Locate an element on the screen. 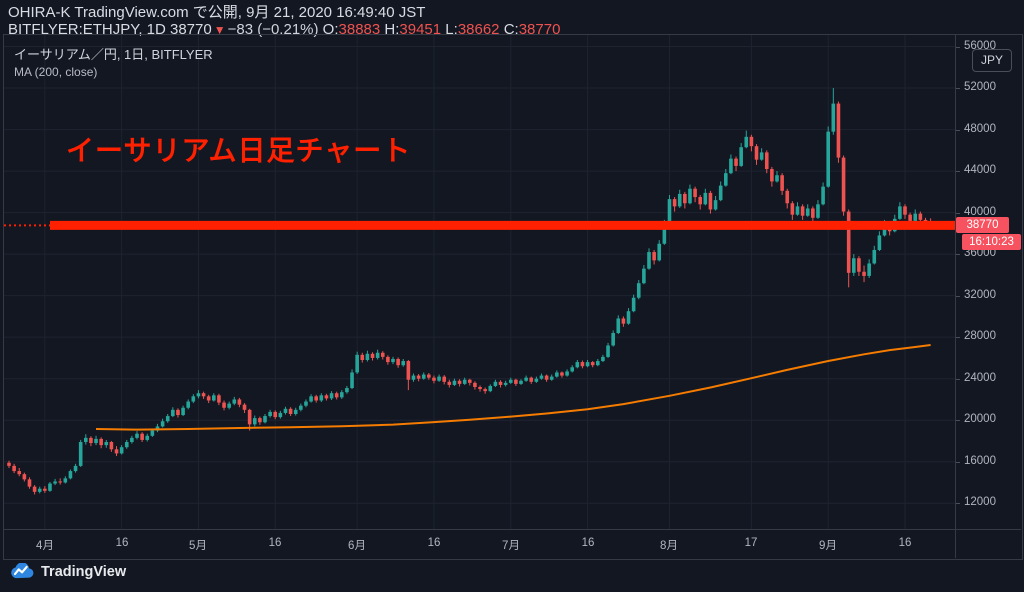  price-tick-label: 16000 is located at coordinates (980, 461).